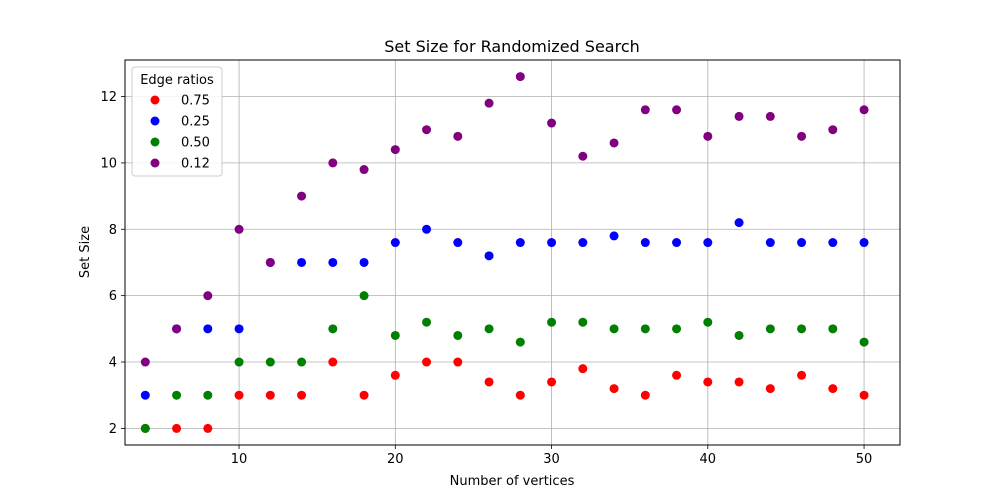  I want to click on series-0.75, so click(504, 395).